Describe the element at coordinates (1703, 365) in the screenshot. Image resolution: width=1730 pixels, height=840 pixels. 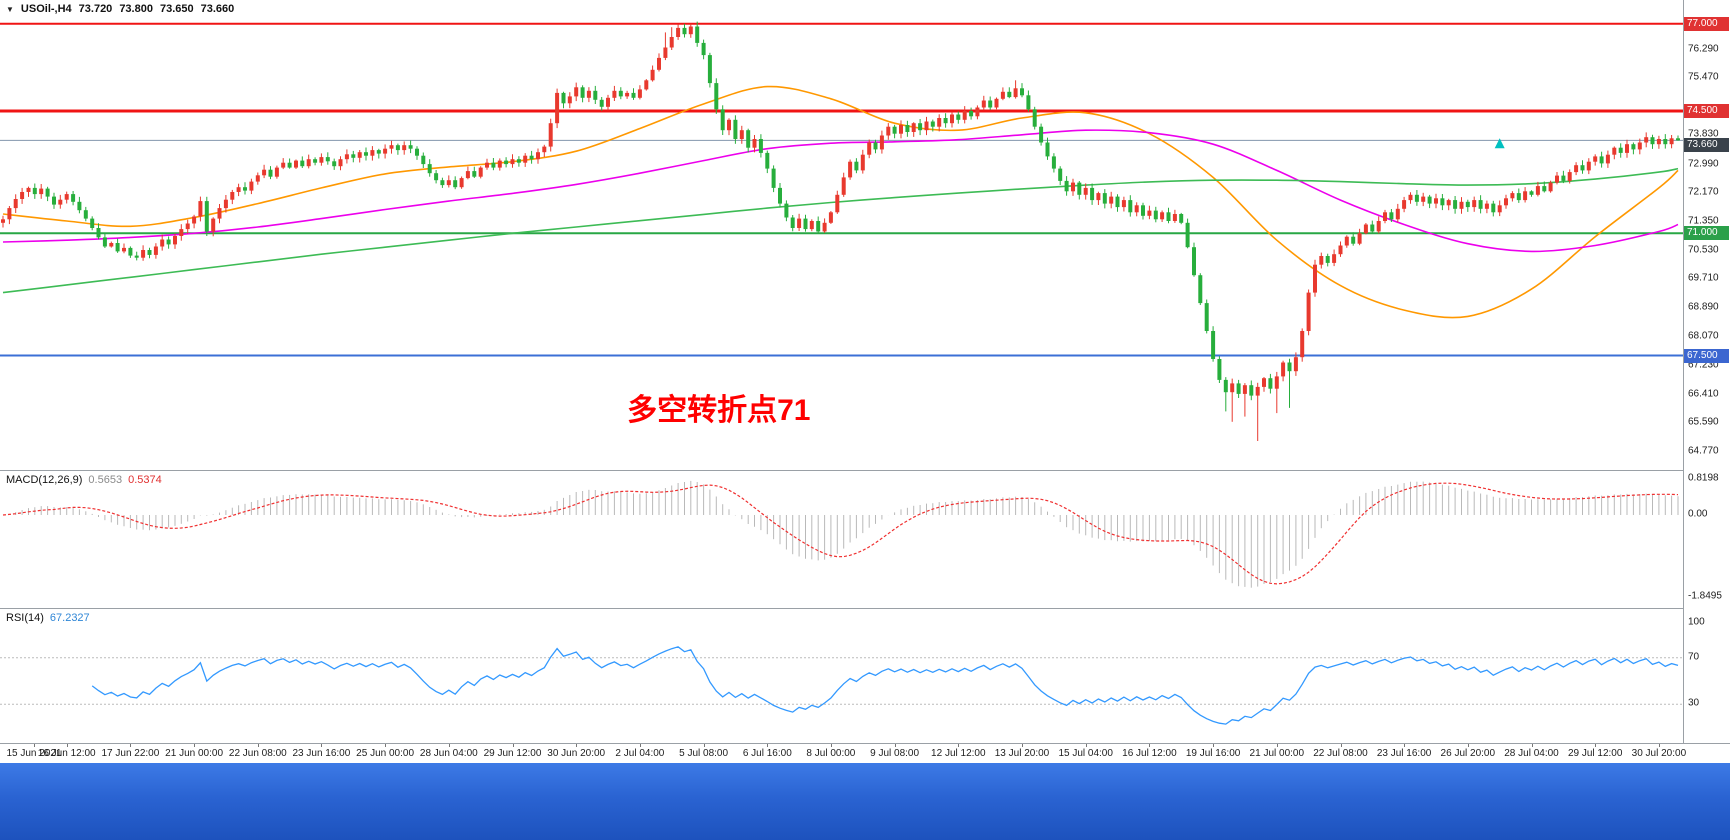
I see `price-tick-label: 67.230` at that location.